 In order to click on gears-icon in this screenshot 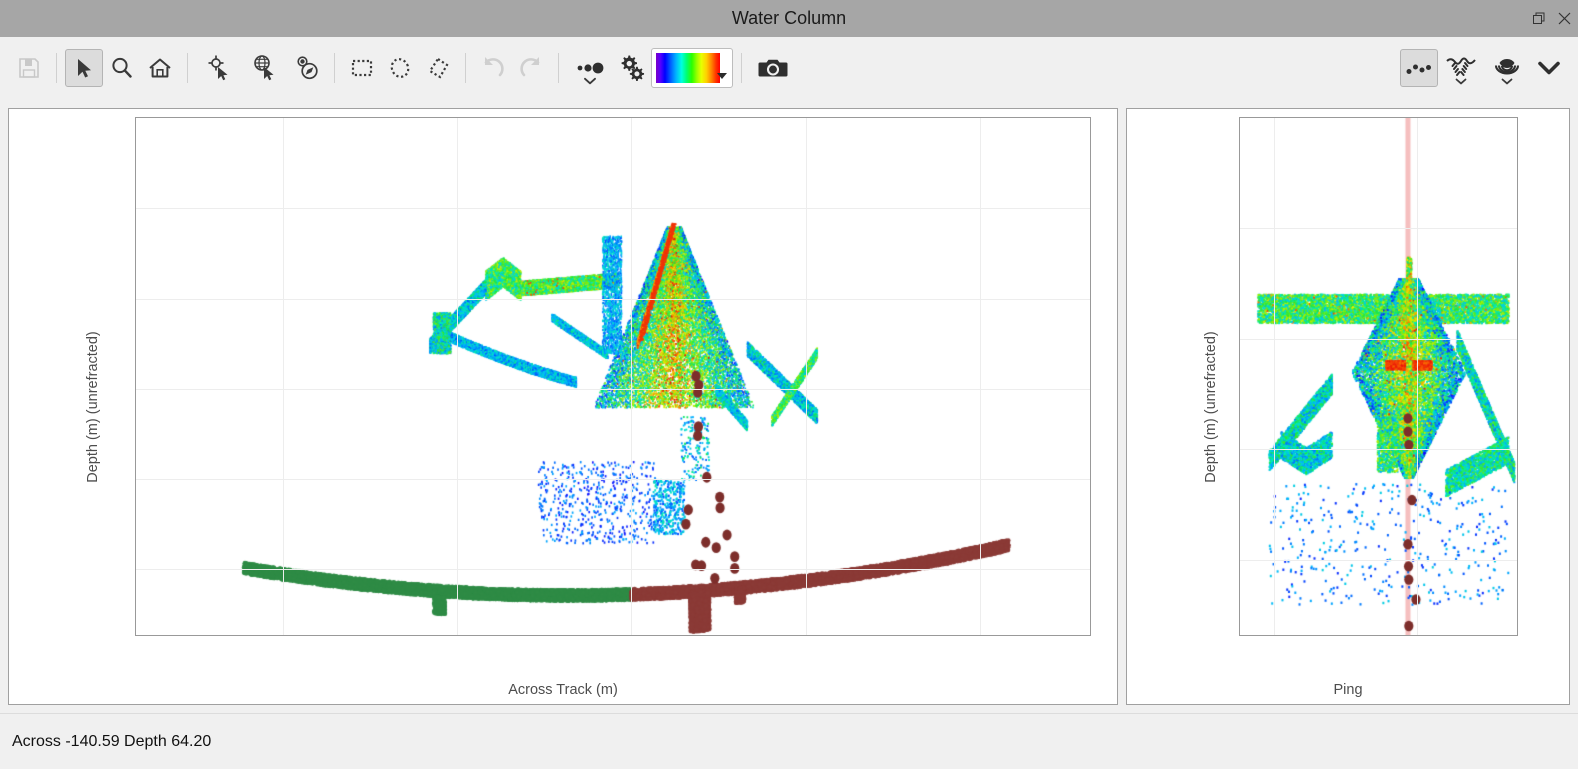, I will do `click(633, 68)`.